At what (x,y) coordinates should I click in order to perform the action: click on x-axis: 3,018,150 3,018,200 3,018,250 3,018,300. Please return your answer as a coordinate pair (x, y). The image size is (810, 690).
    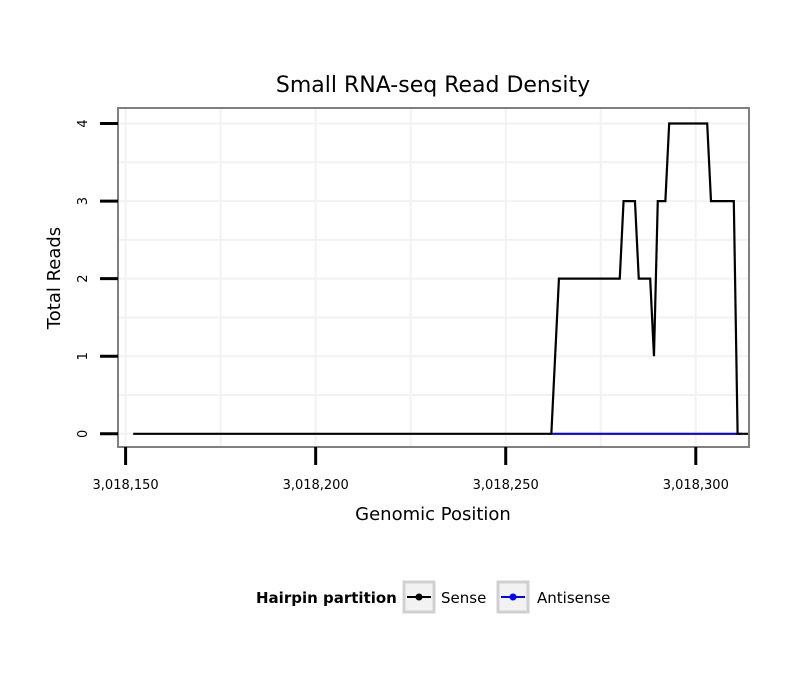
    Looking at the image, I should click on (411, 470).